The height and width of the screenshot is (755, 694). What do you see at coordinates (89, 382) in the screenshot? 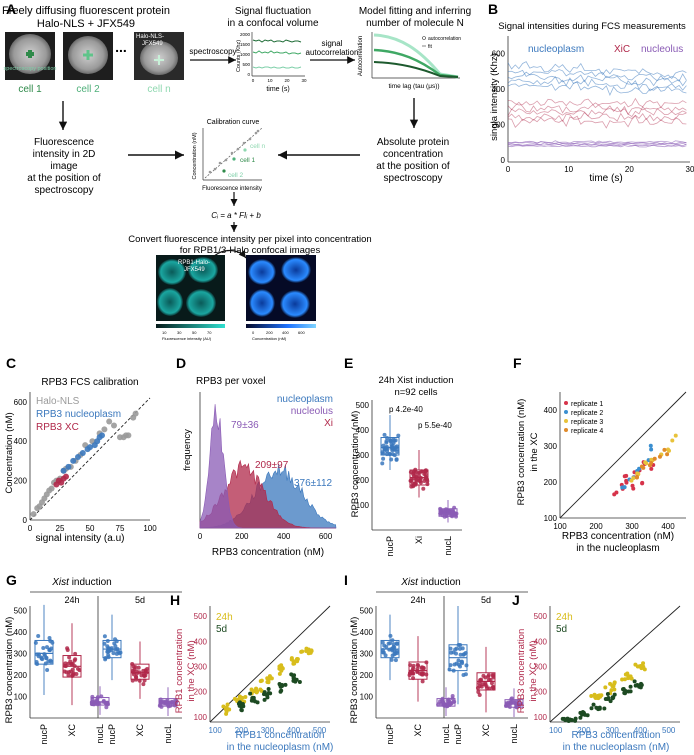
I see `c-title: RPB3 FCS calibration` at bounding box center [89, 382].